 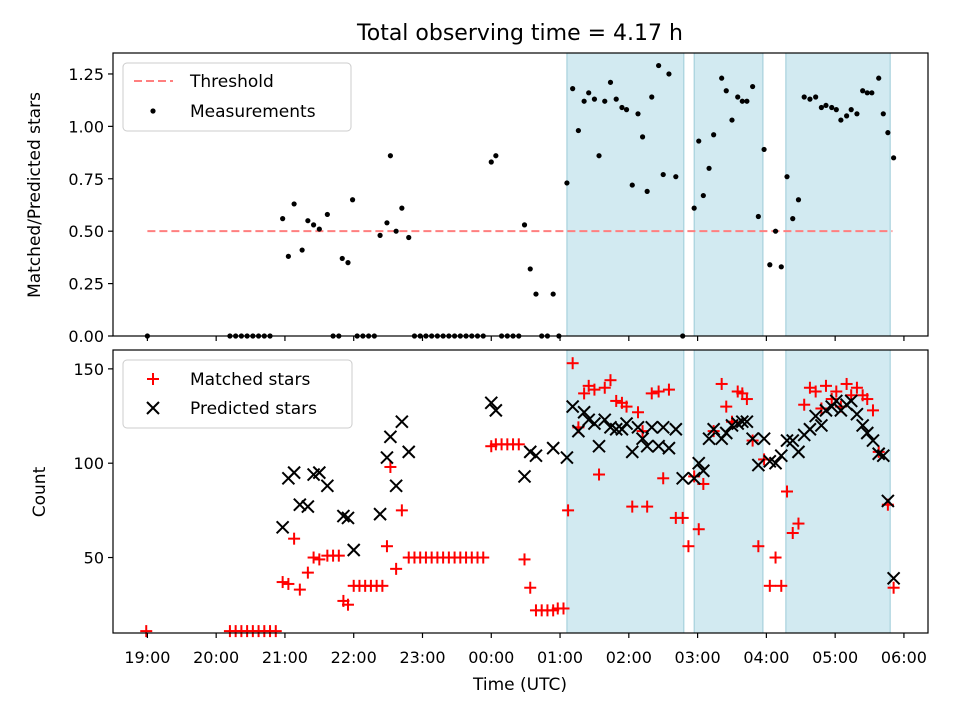 I want to click on x-tick-label: 05:00, so click(x=835, y=657).